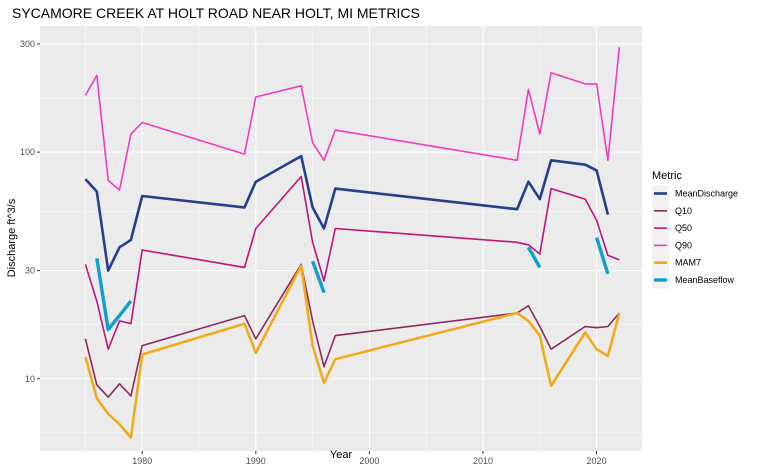  Describe the element at coordinates (483, 460) in the screenshot. I see `x-tick-label: 2010` at that location.